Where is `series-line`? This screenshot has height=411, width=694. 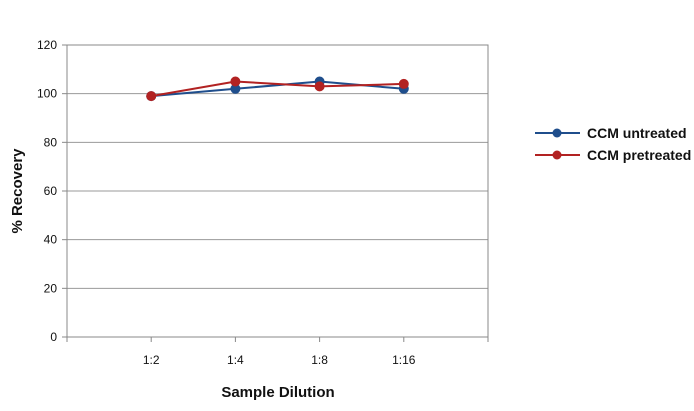
series-line is located at coordinates (277, 89).